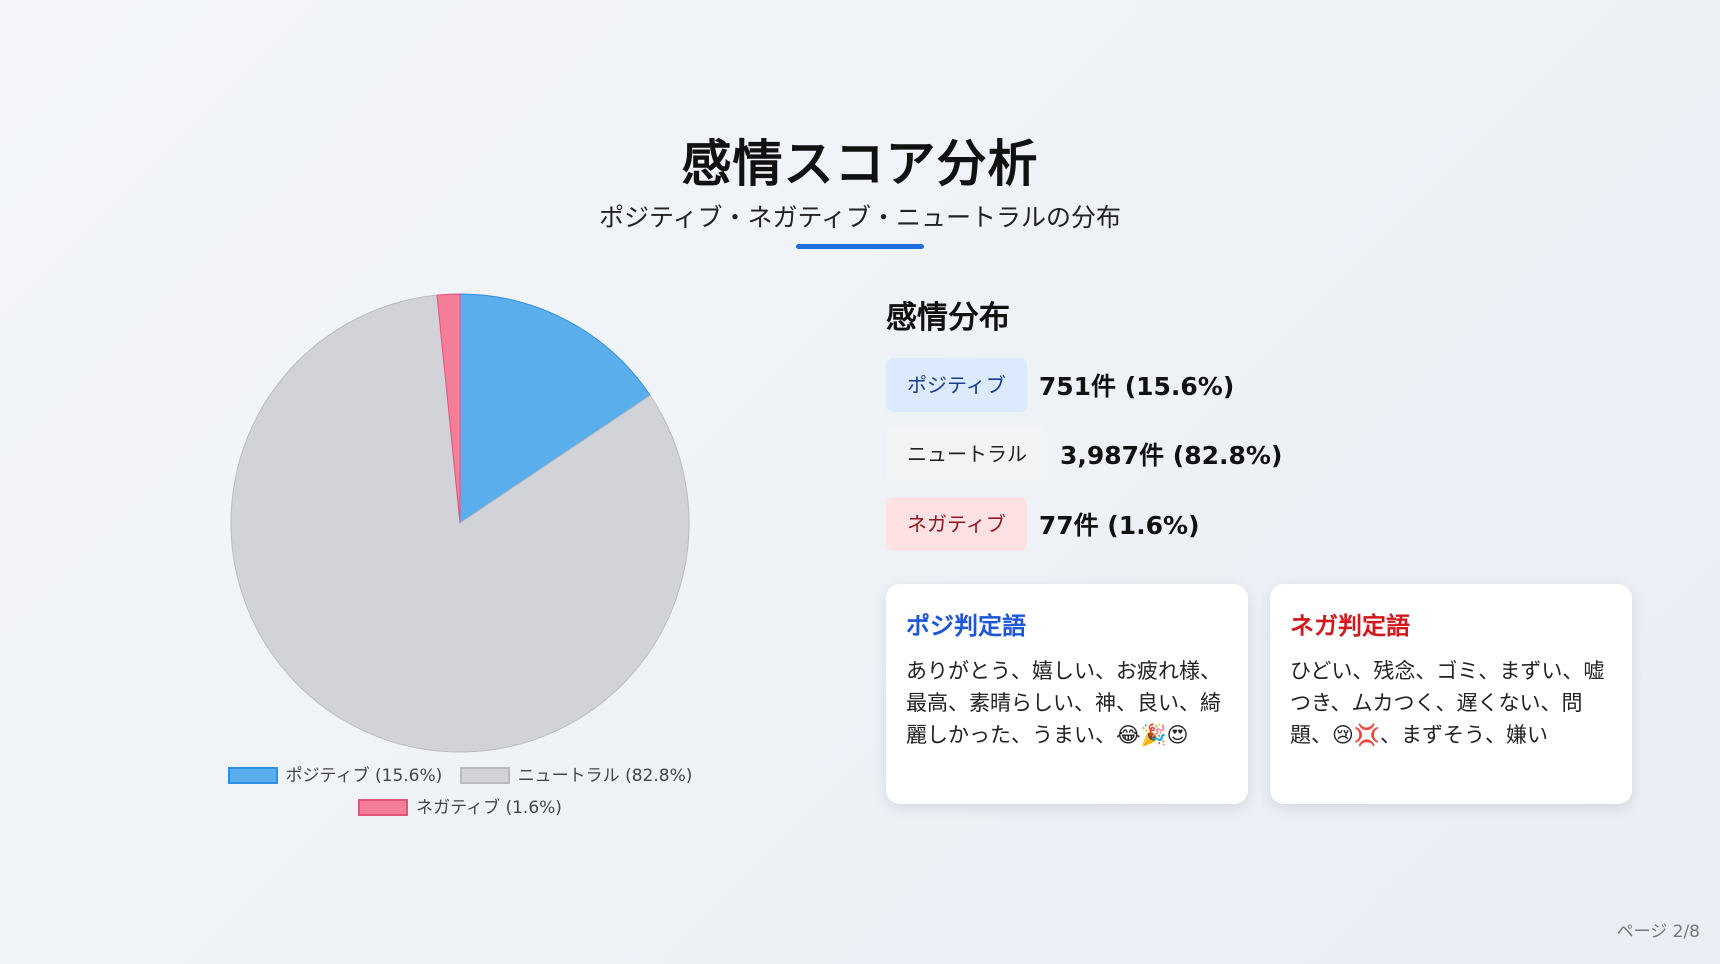 This screenshot has height=964, width=1720. I want to click on negative-badge: ネガティブ, so click(956, 524).